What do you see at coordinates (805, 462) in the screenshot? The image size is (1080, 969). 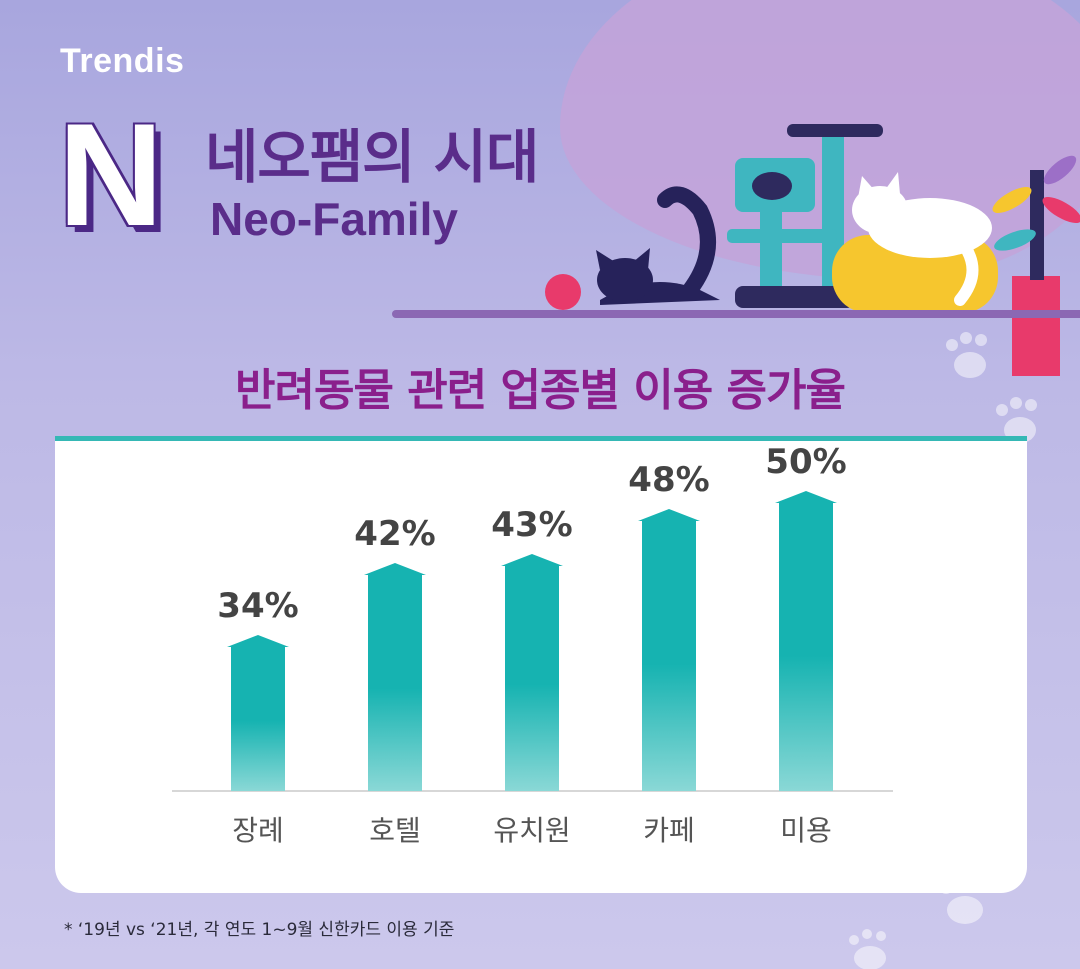 I see `data-label: 50%` at bounding box center [805, 462].